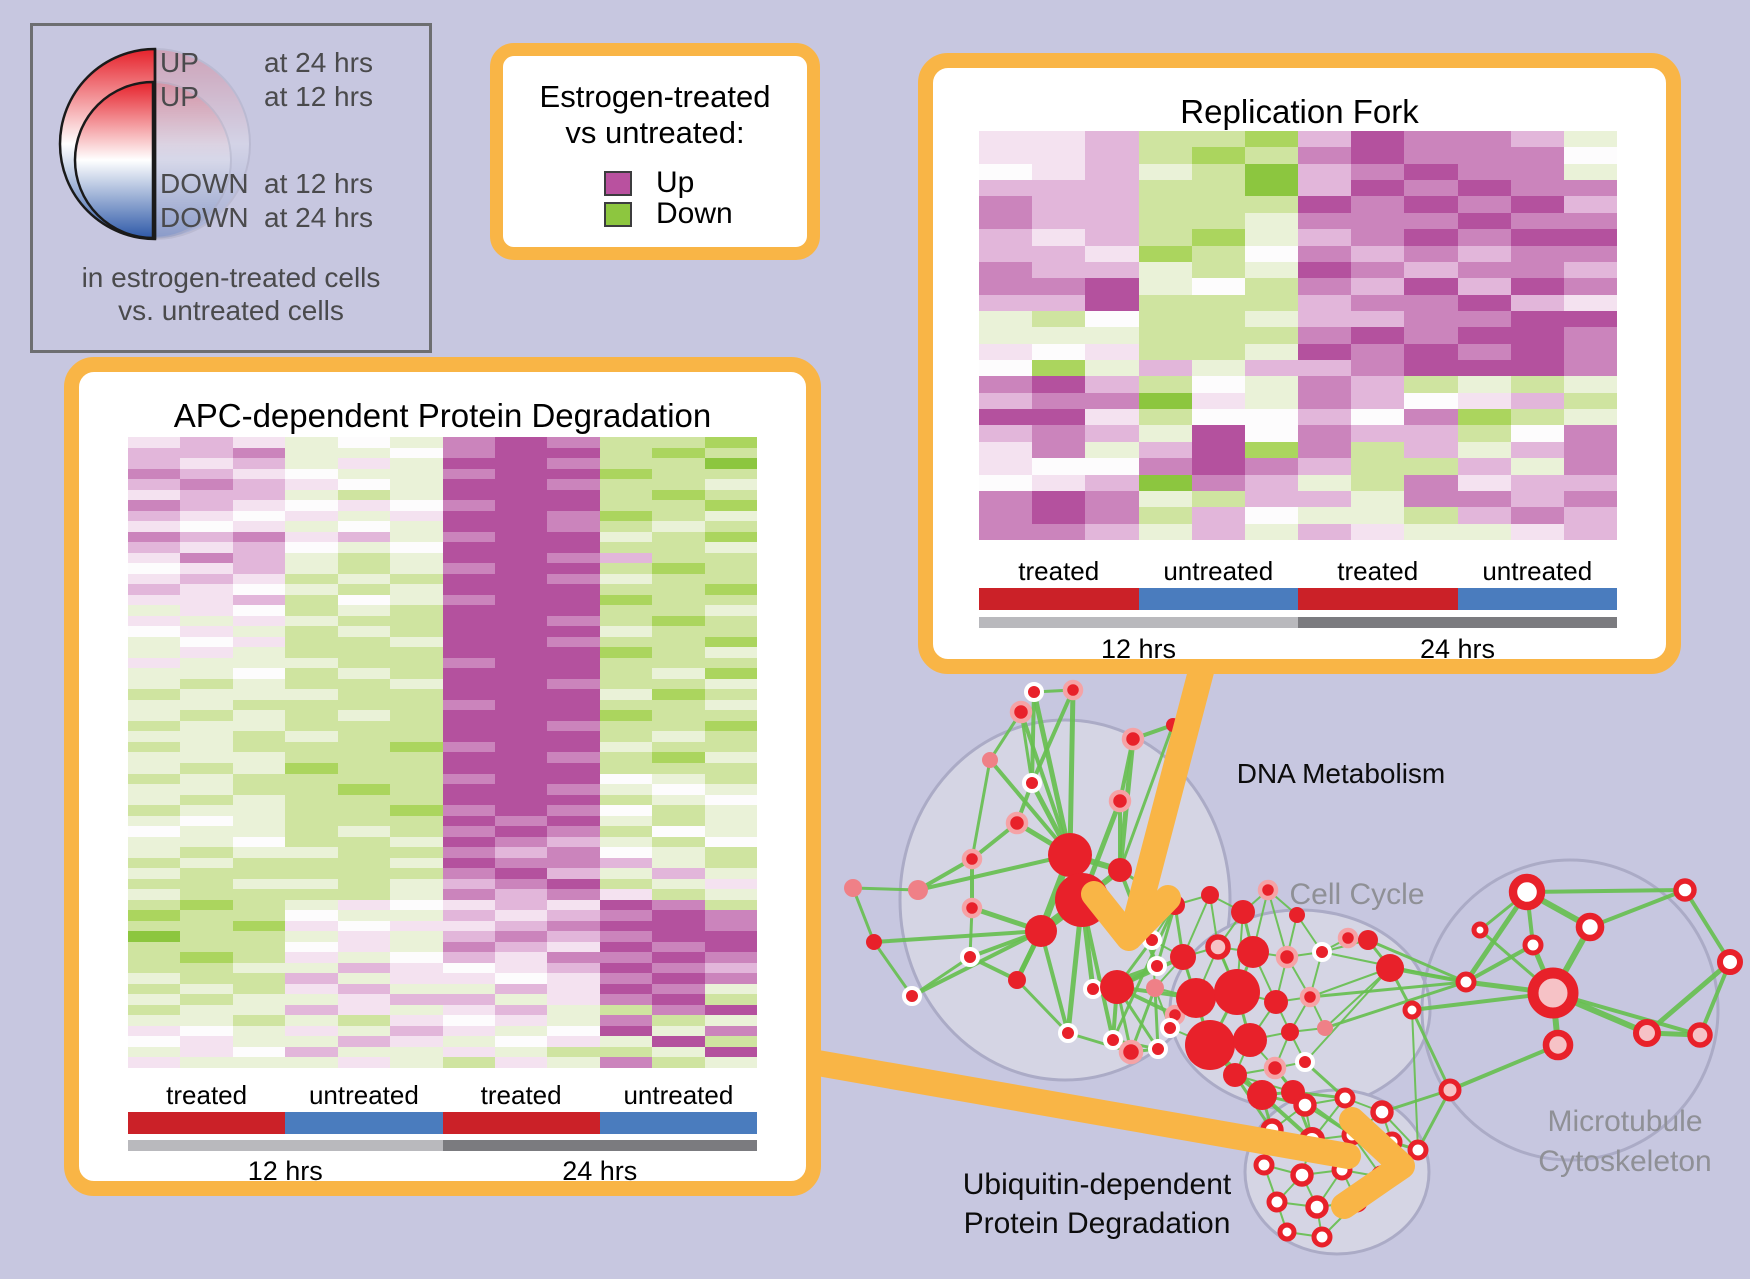 The image size is (1750, 1279). Describe the element at coordinates (1298, 622) in the screenshot. I see `rf-time-colorbar` at that location.